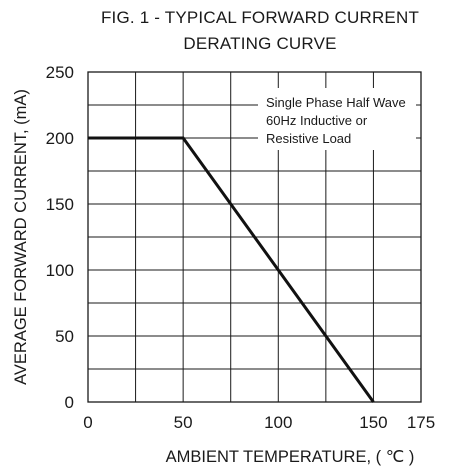 The image size is (464, 474). Describe the element at coordinates (60, 72) in the screenshot. I see `y-tick-label: 250` at that location.